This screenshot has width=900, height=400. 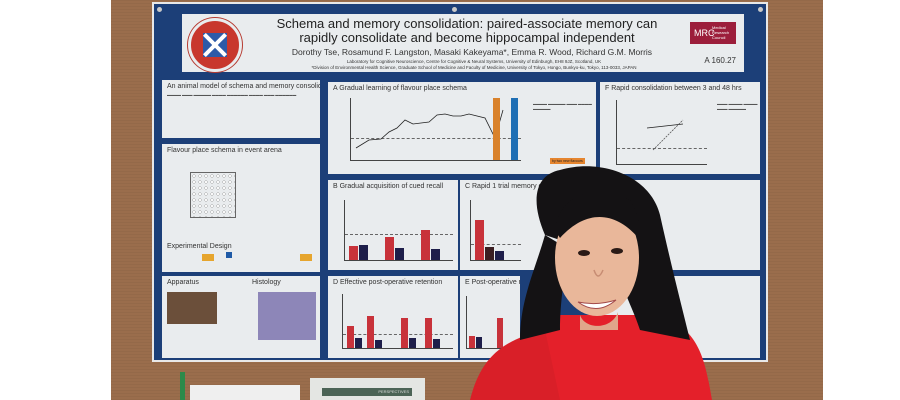 I want to click on university-crest-icon, so click(x=215, y=45).